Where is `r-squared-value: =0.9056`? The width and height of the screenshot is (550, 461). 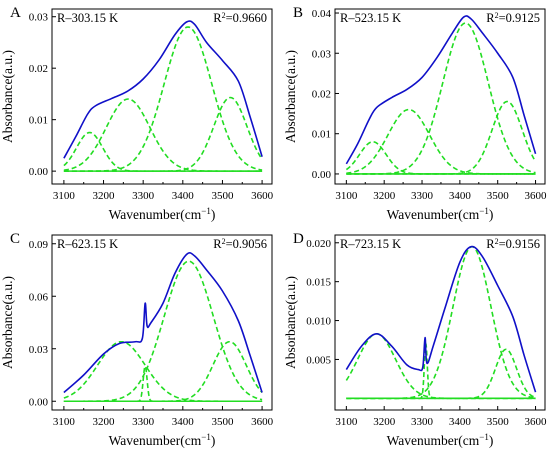
r-squared-value: =0.9056 is located at coordinates (246, 244).